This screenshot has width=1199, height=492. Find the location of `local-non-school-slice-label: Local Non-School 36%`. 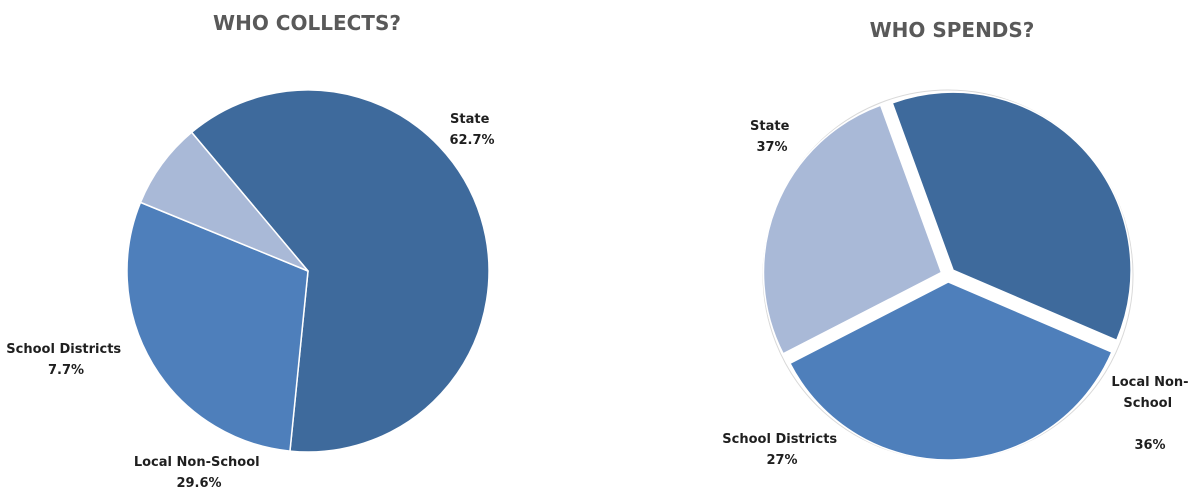

local-non-school-slice-label: Local Non-School 36% is located at coordinates (1149, 414).